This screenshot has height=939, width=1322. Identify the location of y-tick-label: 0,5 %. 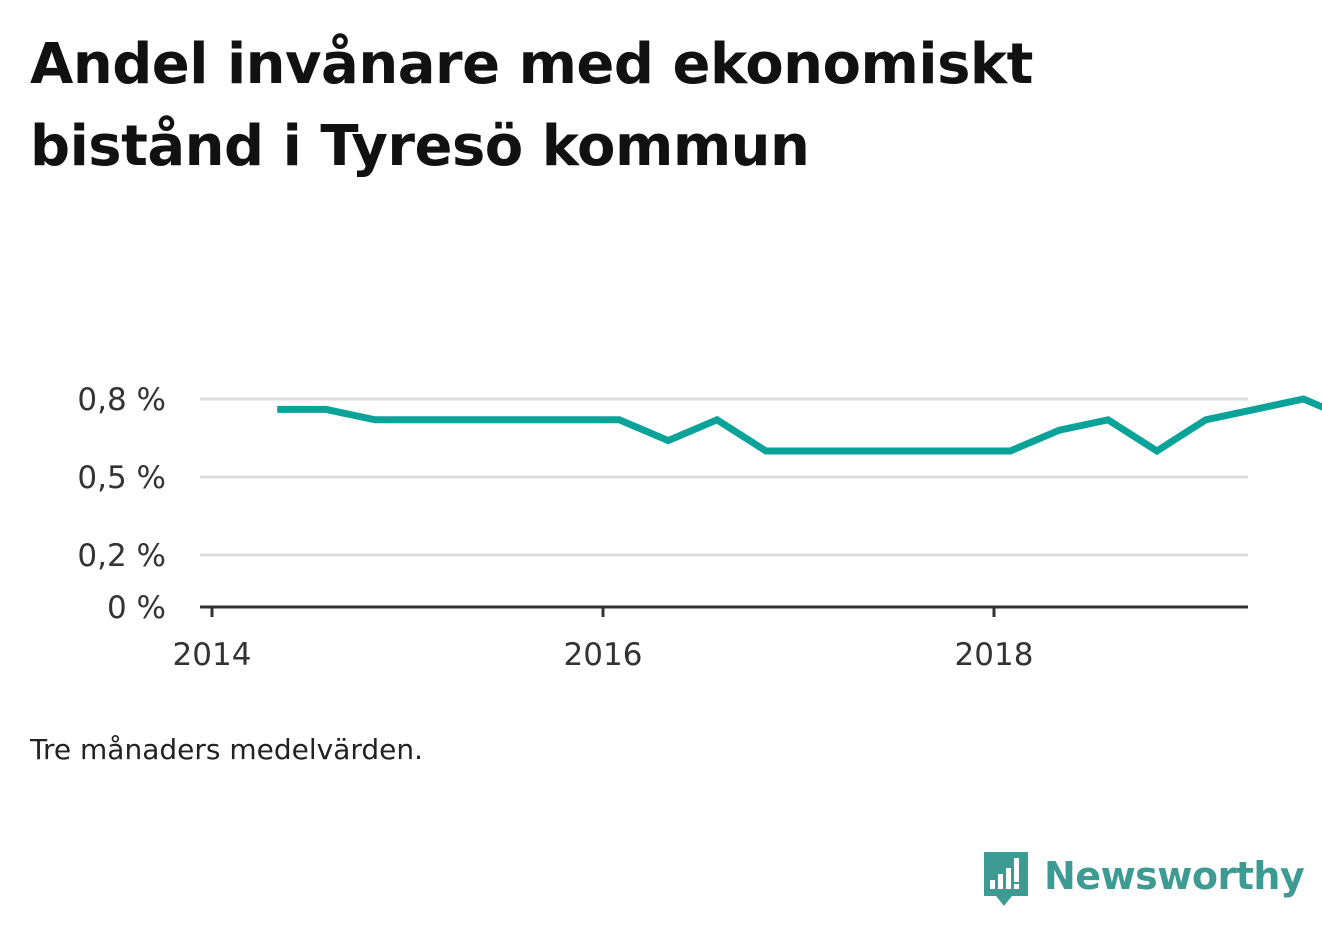
(121, 478).